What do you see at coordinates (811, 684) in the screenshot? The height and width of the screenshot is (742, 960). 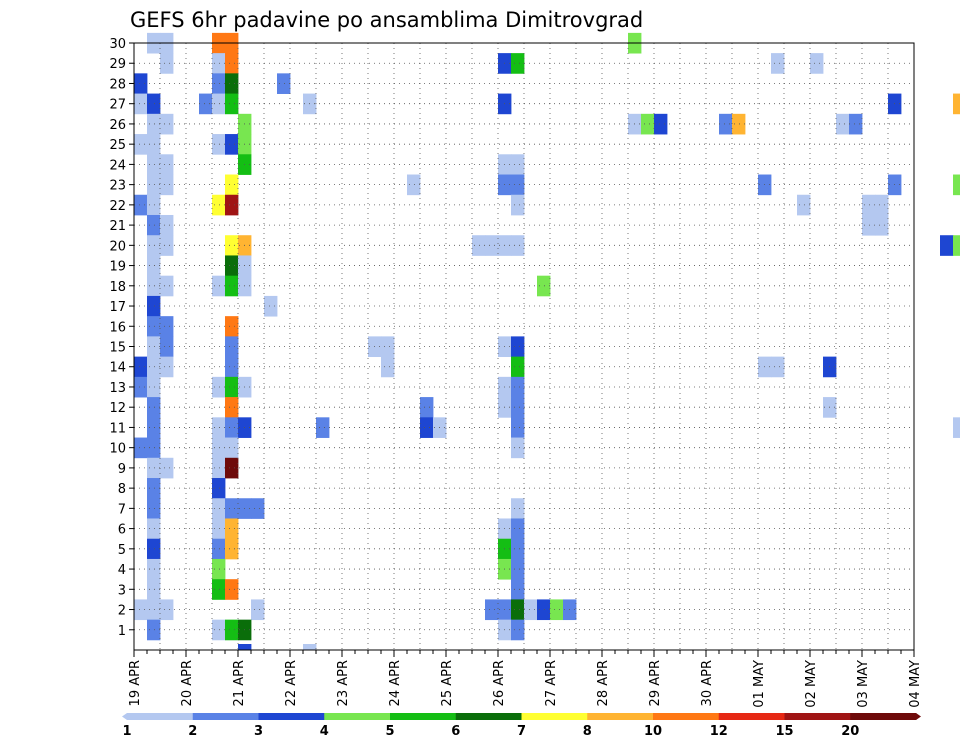 I see `x-tick-label: 02 MAY` at bounding box center [811, 684].